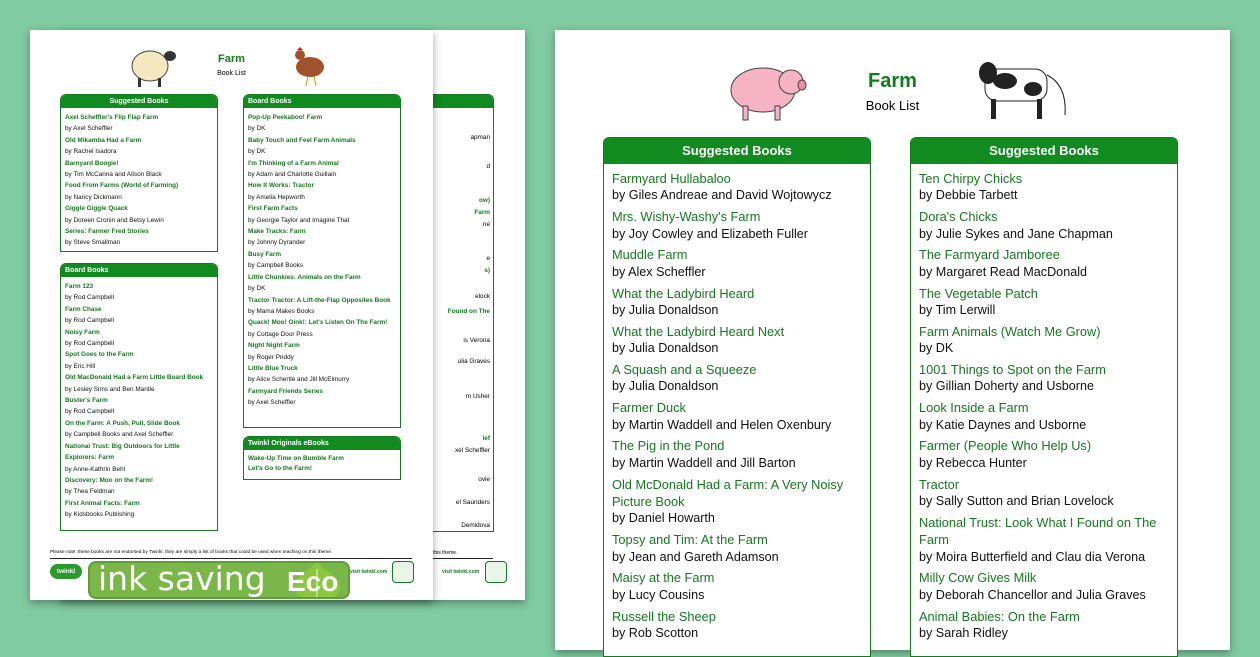  I want to click on book-title: Farmyard Friends Series, so click(285, 391).